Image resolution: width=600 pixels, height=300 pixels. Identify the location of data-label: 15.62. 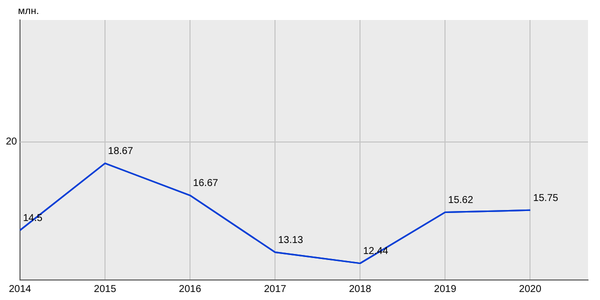
(461, 200).